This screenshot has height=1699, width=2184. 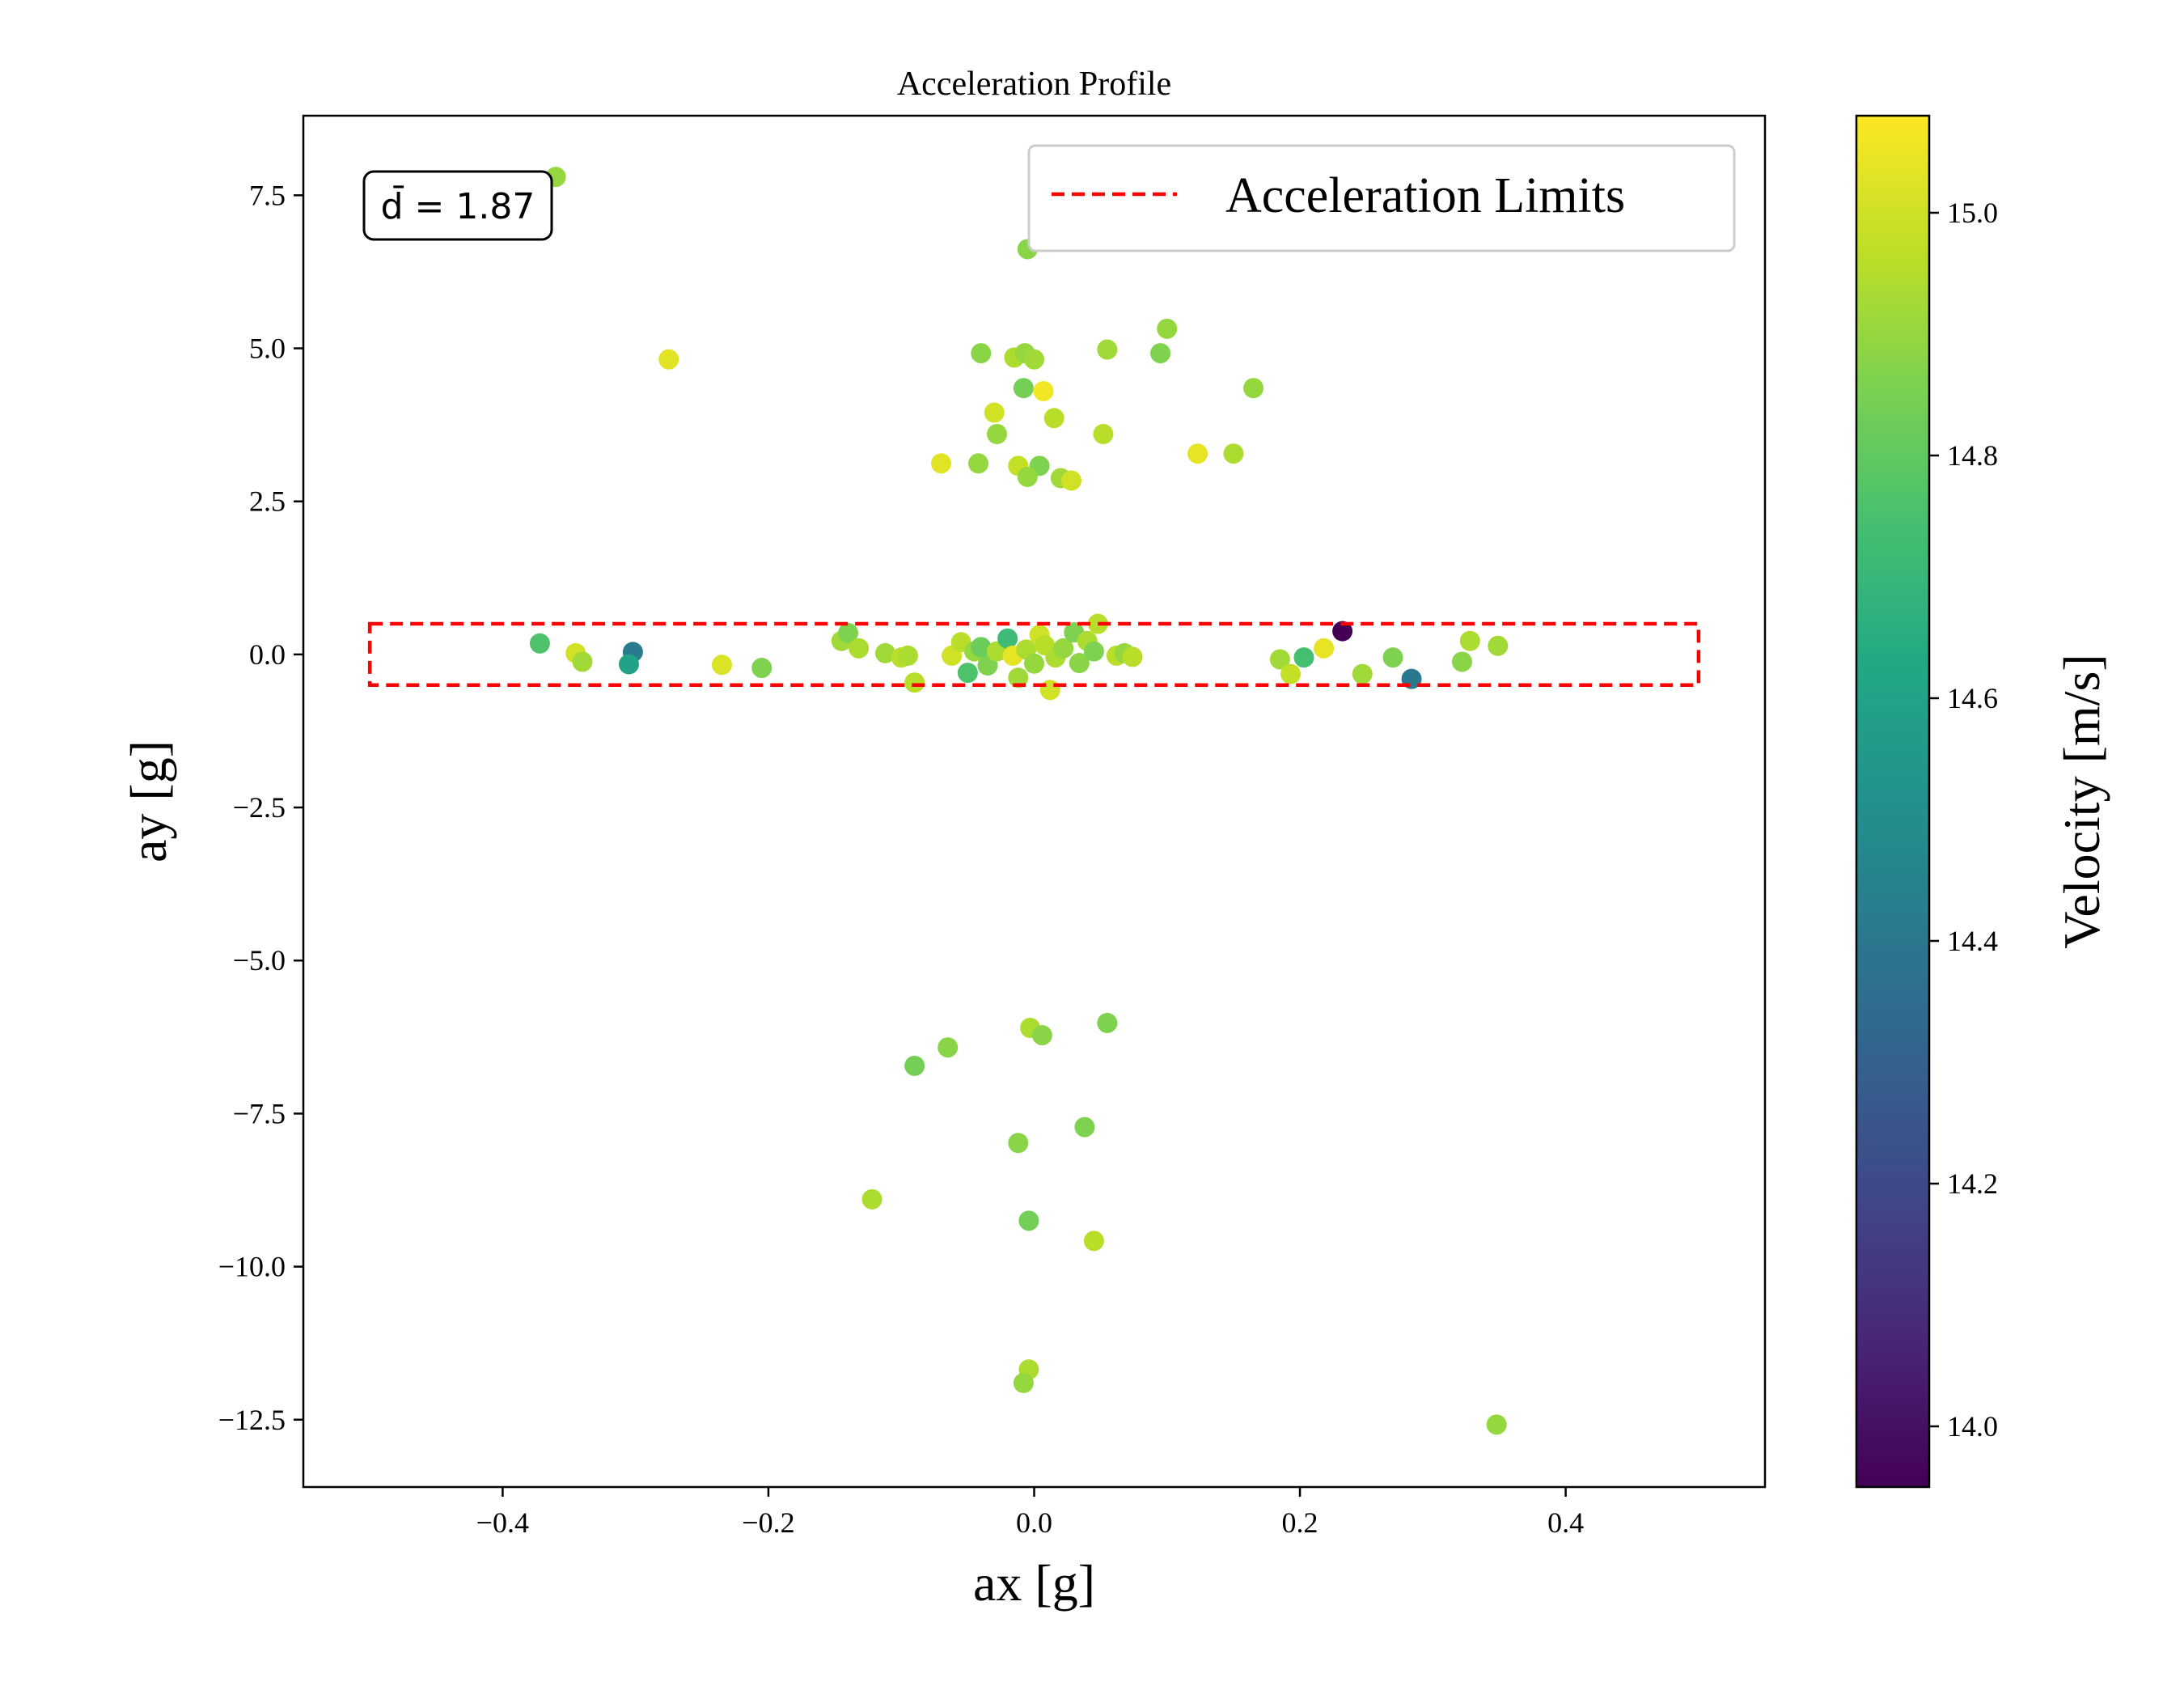 I want to click on legend: Acceleration Limits, so click(x=1381, y=198).